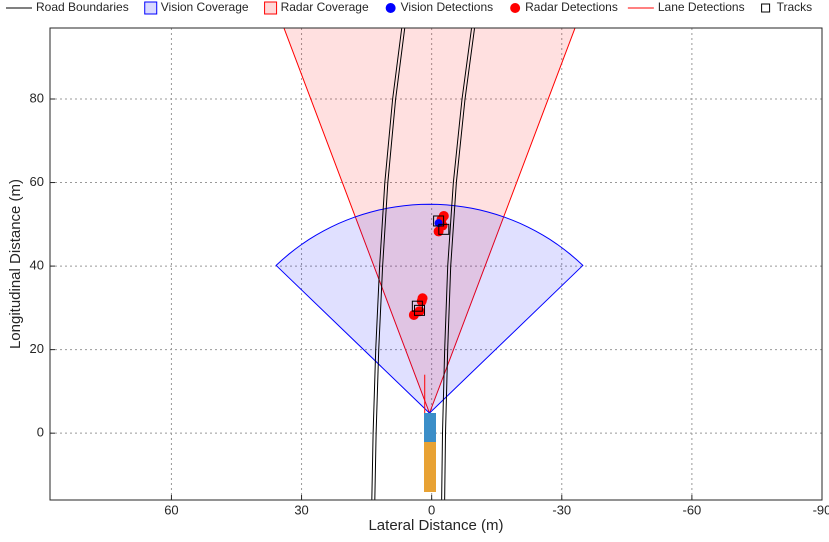  Describe the element at coordinates (205, 7) in the screenshot. I see `legend-label: Vision Coverage` at that location.